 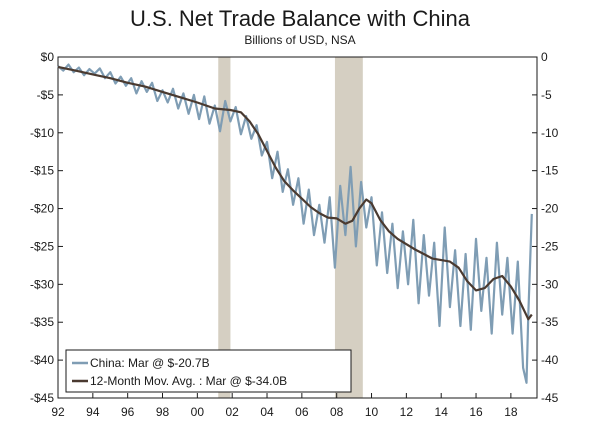 What do you see at coordinates (42, 322) in the screenshot?
I see `y-tick-label-left: -$35` at bounding box center [42, 322].